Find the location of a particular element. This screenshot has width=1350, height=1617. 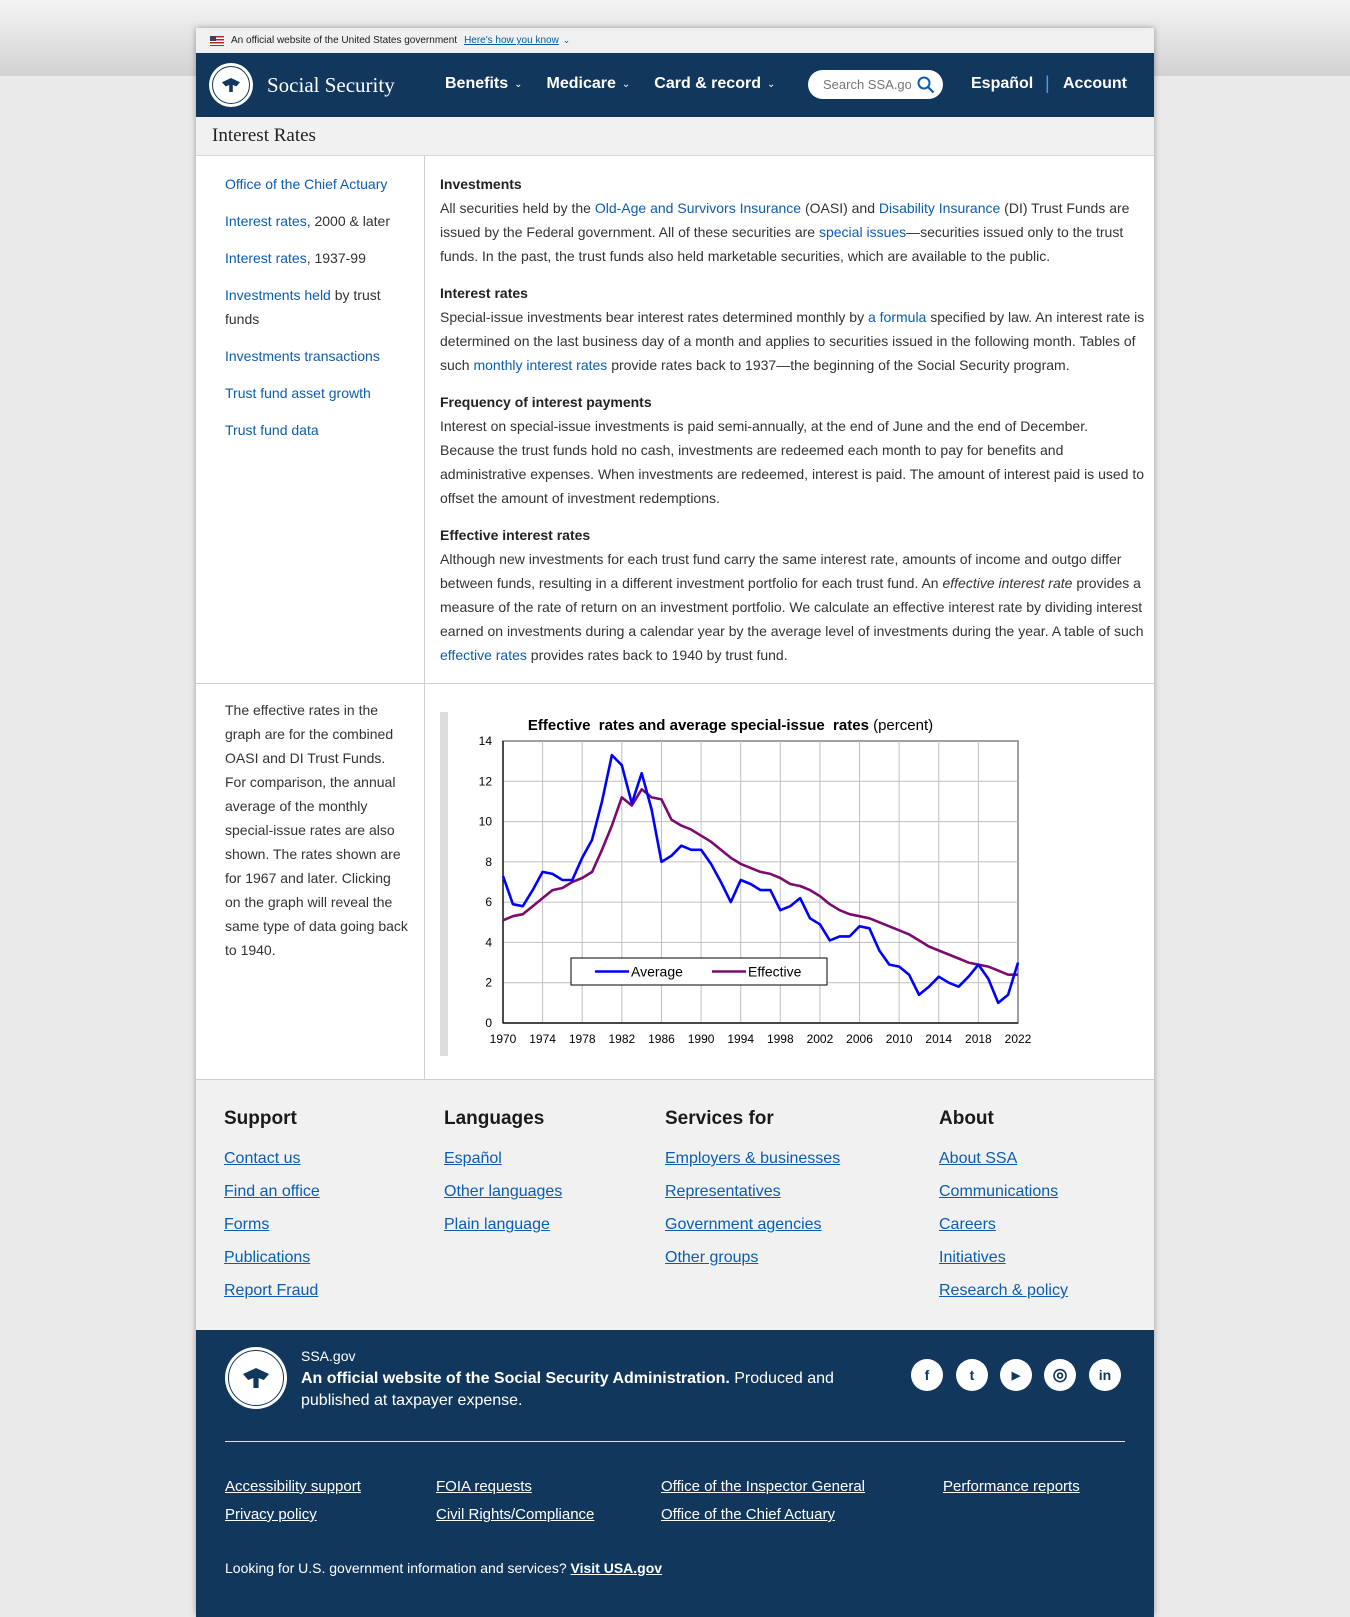

sidebar-item-chief-actuary: Office of the Chief Actuary is located at coordinates (317, 184).